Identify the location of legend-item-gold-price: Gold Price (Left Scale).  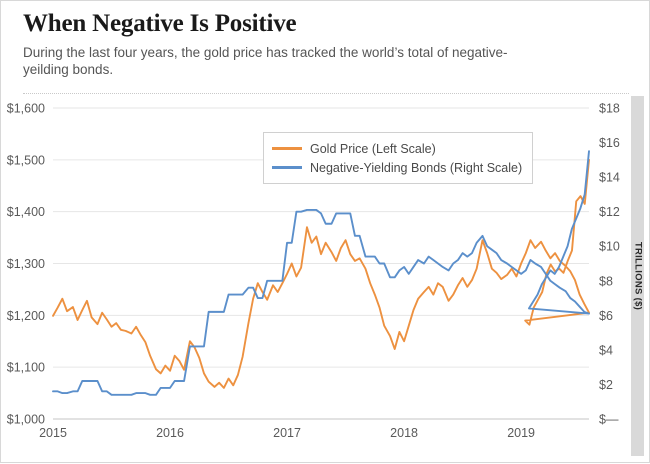
(397, 148).